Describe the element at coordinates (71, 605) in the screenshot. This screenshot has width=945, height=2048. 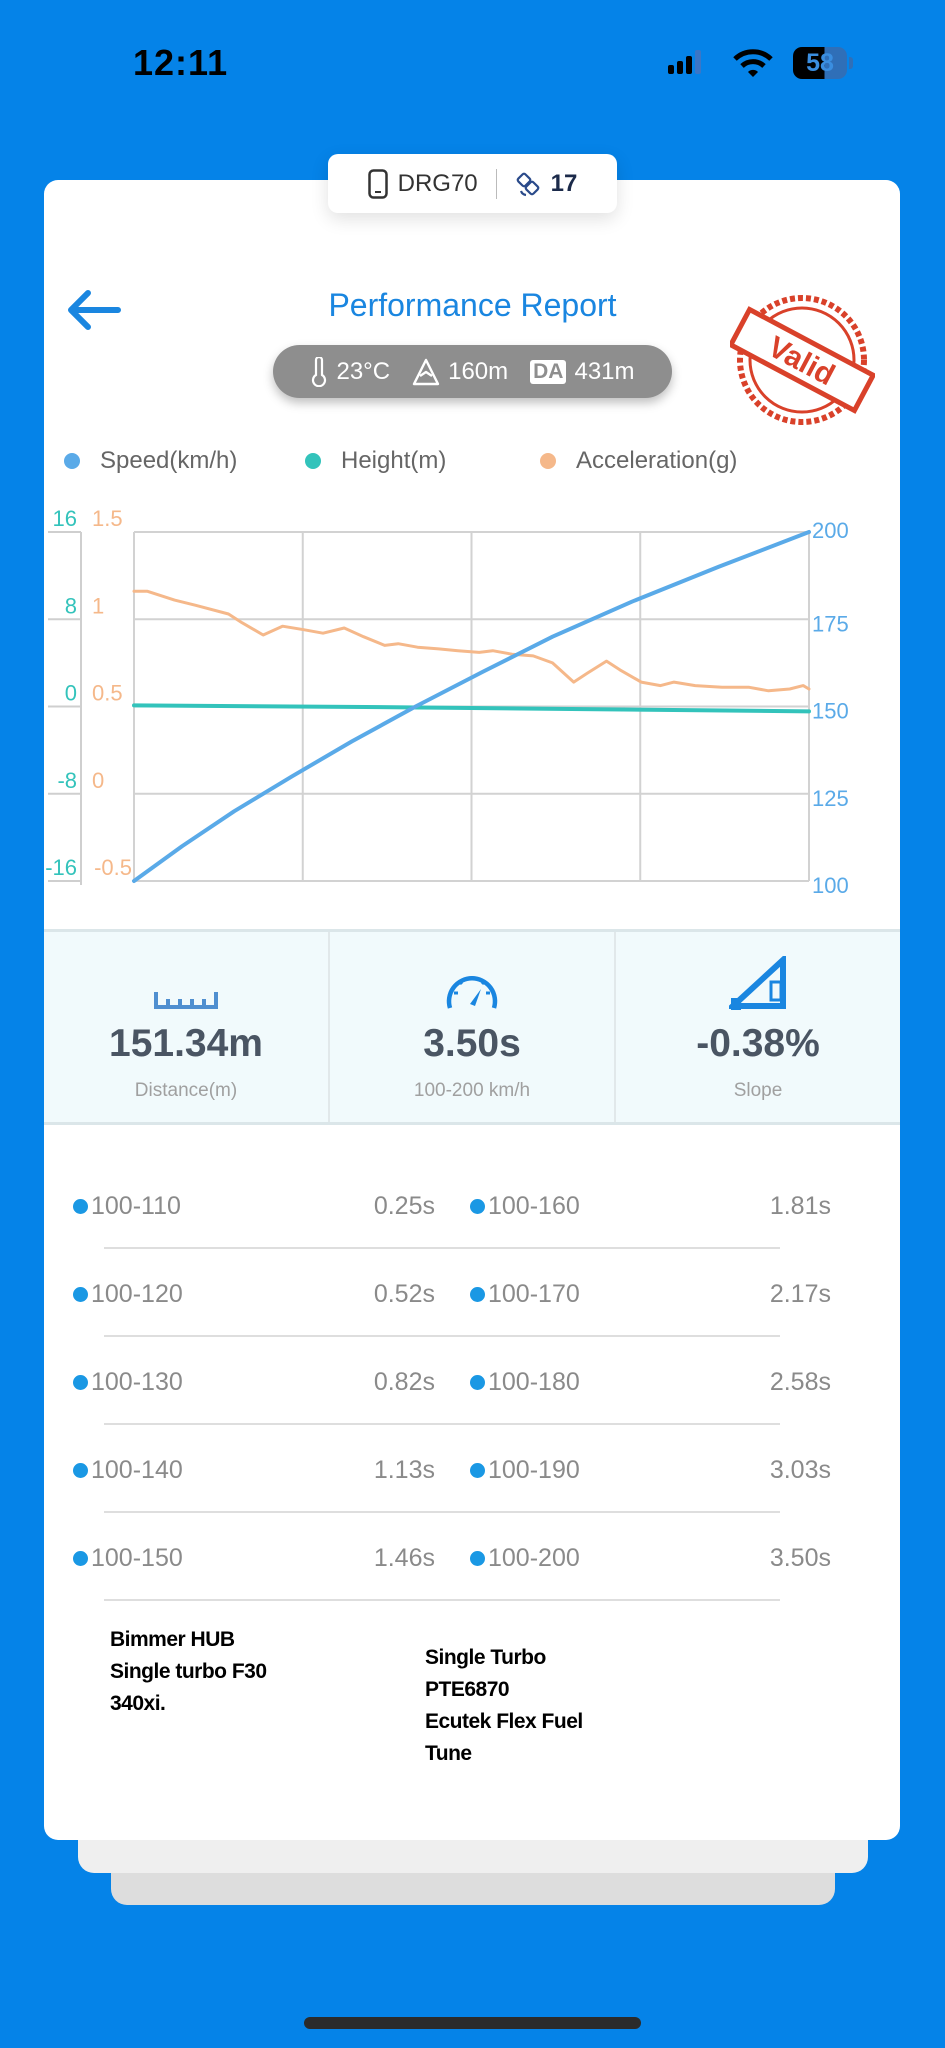
I see `height-tick-label: 8` at that location.